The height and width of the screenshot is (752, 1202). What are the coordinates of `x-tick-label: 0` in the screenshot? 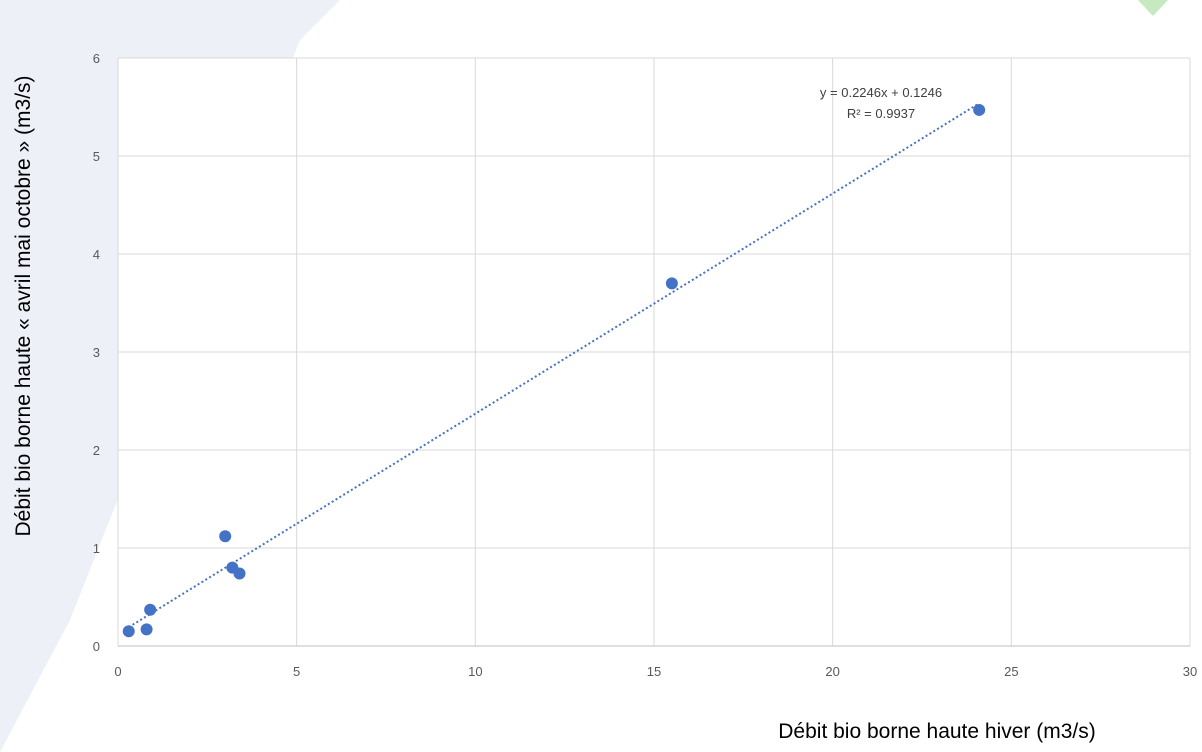 It's located at (117, 671).